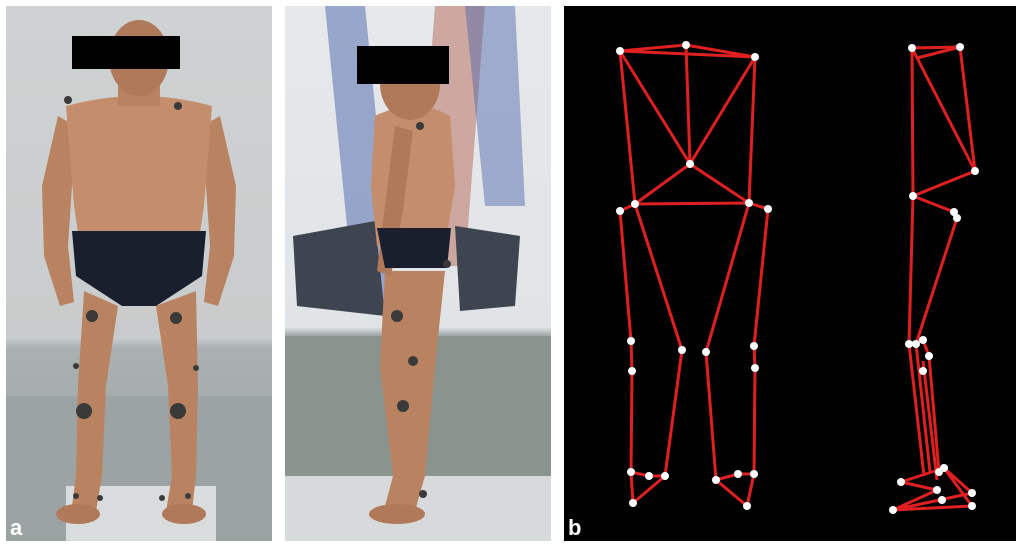 Image resolution: width=1019 pixels, height=546 pixels. What do you see at coordinates (16, 527) in the screenshot?
I see `panel-label-a: a` at bounding box center [16, 527].